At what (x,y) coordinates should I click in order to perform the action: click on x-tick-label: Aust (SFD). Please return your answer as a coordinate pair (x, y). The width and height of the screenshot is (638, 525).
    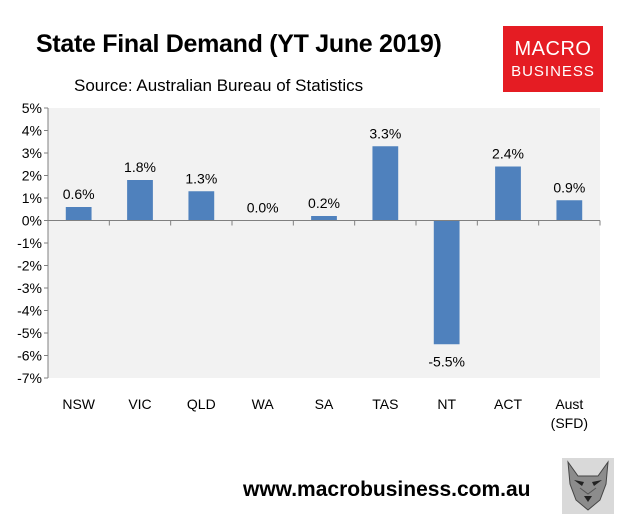
    Looking at the image, I should click on (569, 413).